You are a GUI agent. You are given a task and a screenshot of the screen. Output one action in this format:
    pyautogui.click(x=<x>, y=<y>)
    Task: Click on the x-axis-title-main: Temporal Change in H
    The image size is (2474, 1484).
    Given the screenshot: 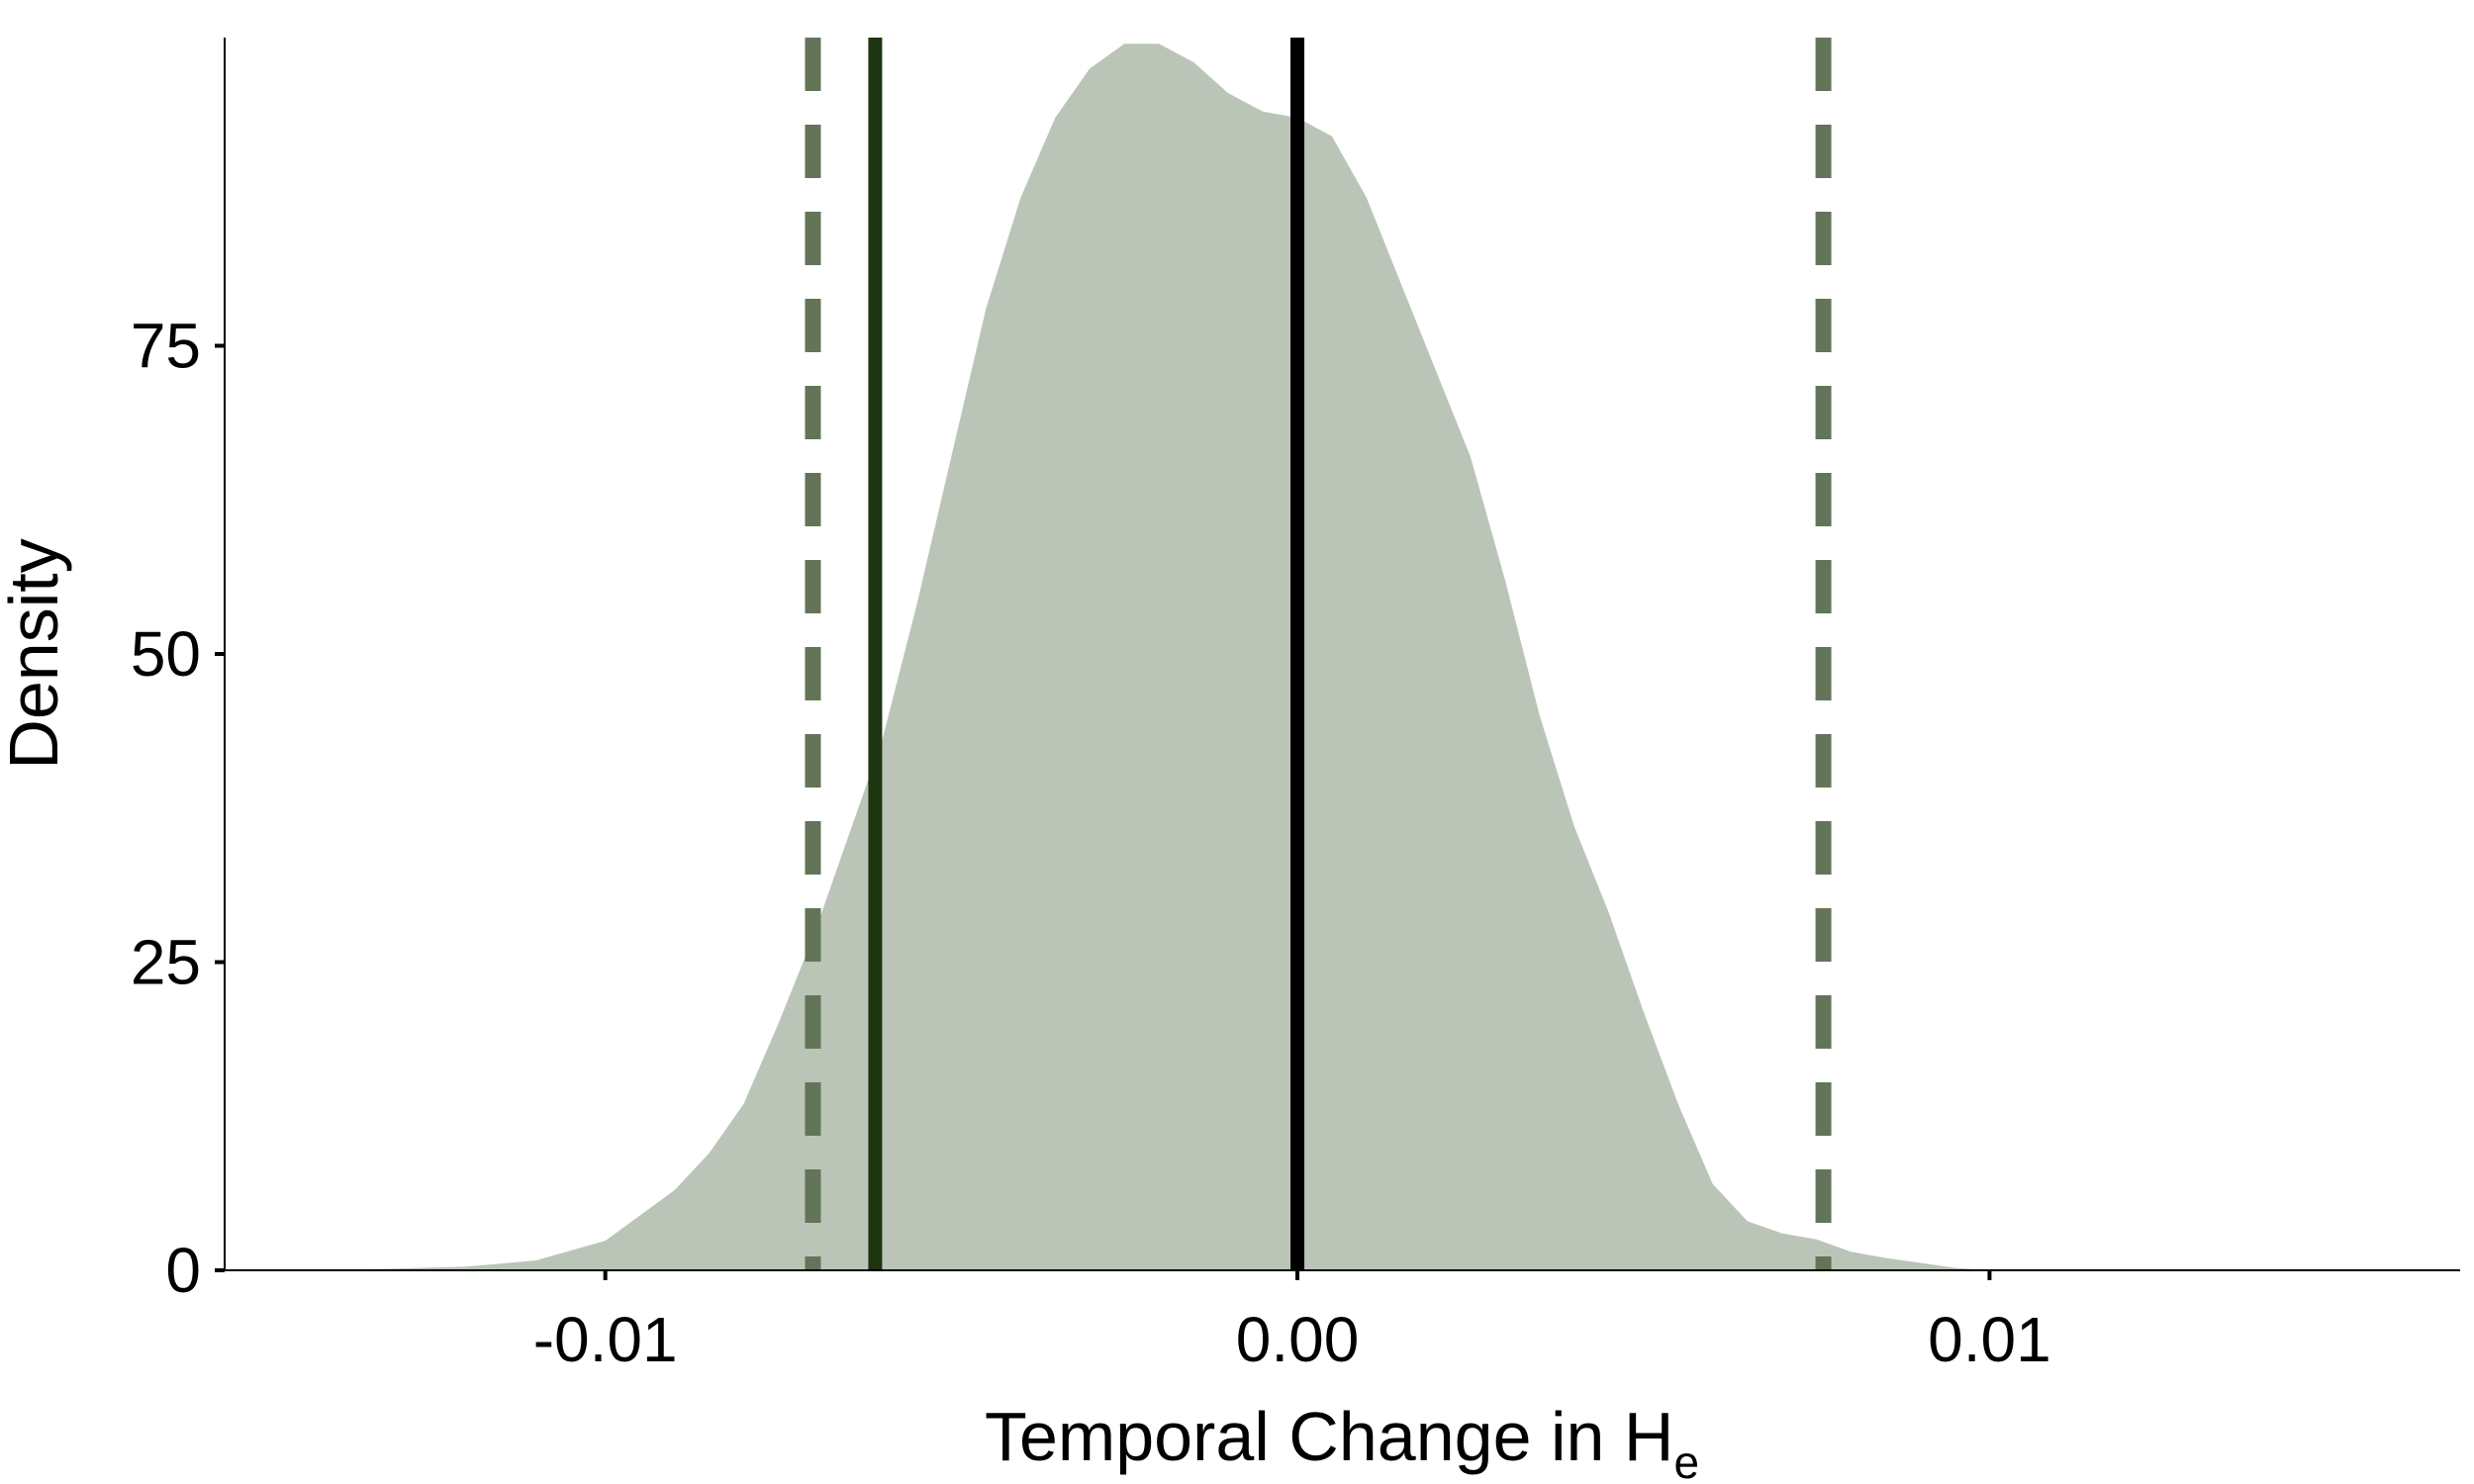 What is the action you would take?
    pyautogui.click(x=1329, y=1436)
    